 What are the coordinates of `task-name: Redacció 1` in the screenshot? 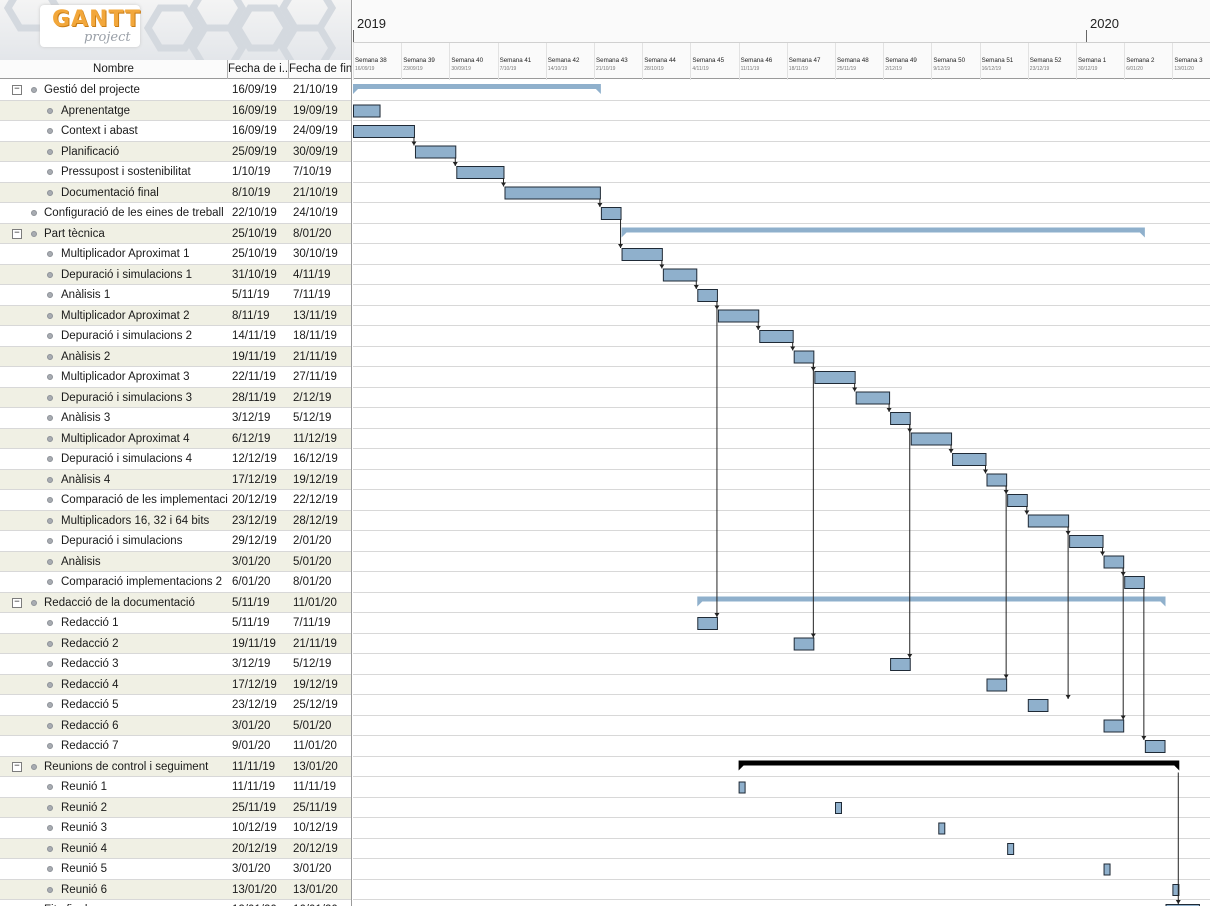 It's located at (90, 623).